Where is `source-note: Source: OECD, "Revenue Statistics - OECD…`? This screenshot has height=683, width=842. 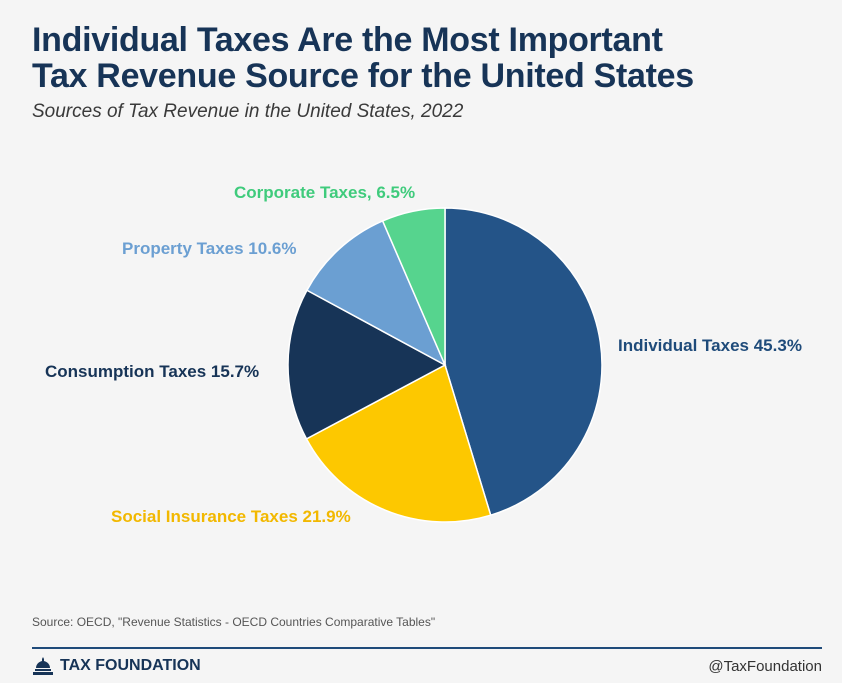 source-note: Source: OECD, "Revenue Statistics - OECD… is located at coordinates (234, 622).